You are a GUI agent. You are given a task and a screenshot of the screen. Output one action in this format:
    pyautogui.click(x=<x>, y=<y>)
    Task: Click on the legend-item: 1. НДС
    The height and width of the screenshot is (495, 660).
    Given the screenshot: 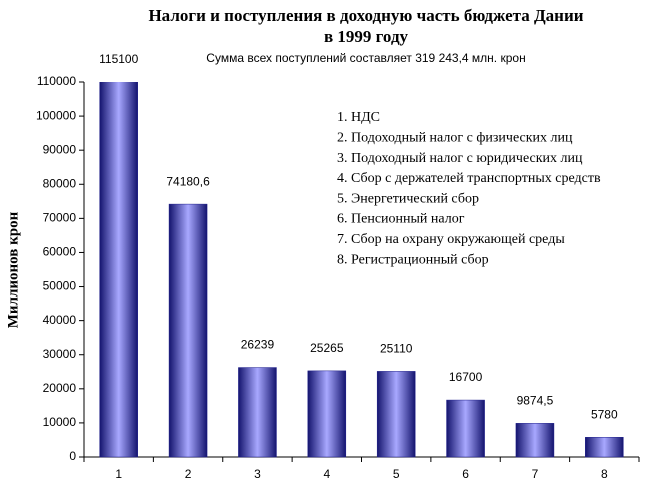 What is the action you would take?
    pyautogui.click(x=358, y=117)
    